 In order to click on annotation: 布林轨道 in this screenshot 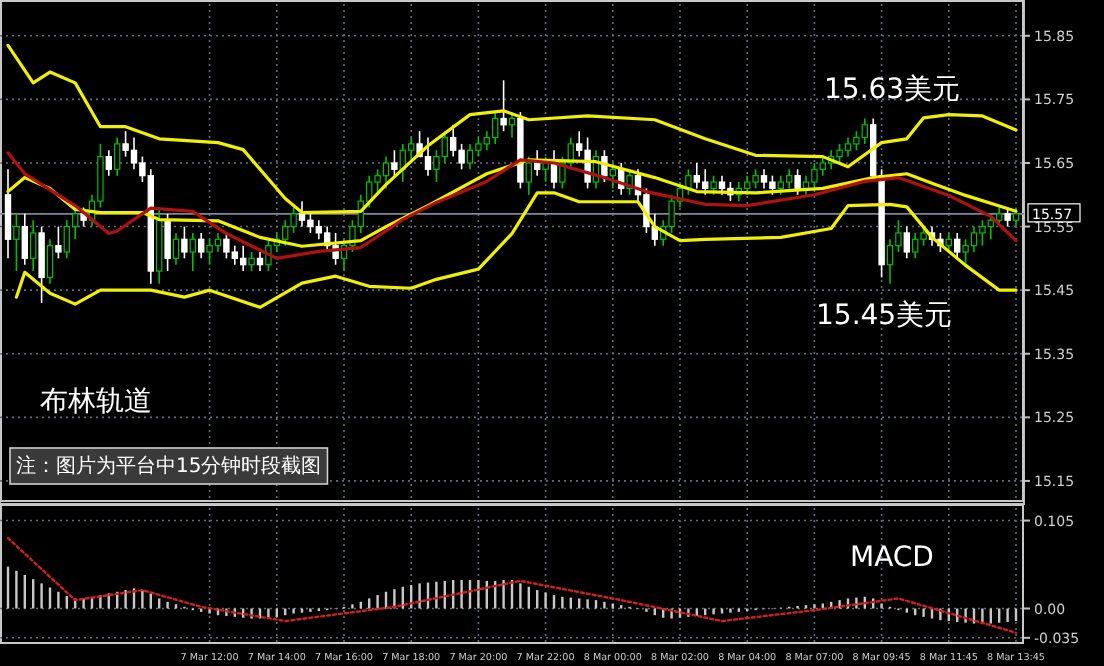, I will do `click(96, 402)`.